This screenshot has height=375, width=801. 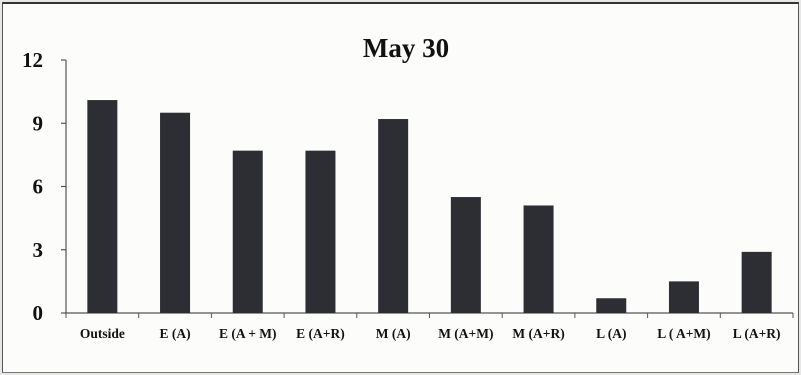 I want to click on x-category-label: E (A+R), so click(x=320, y=333).